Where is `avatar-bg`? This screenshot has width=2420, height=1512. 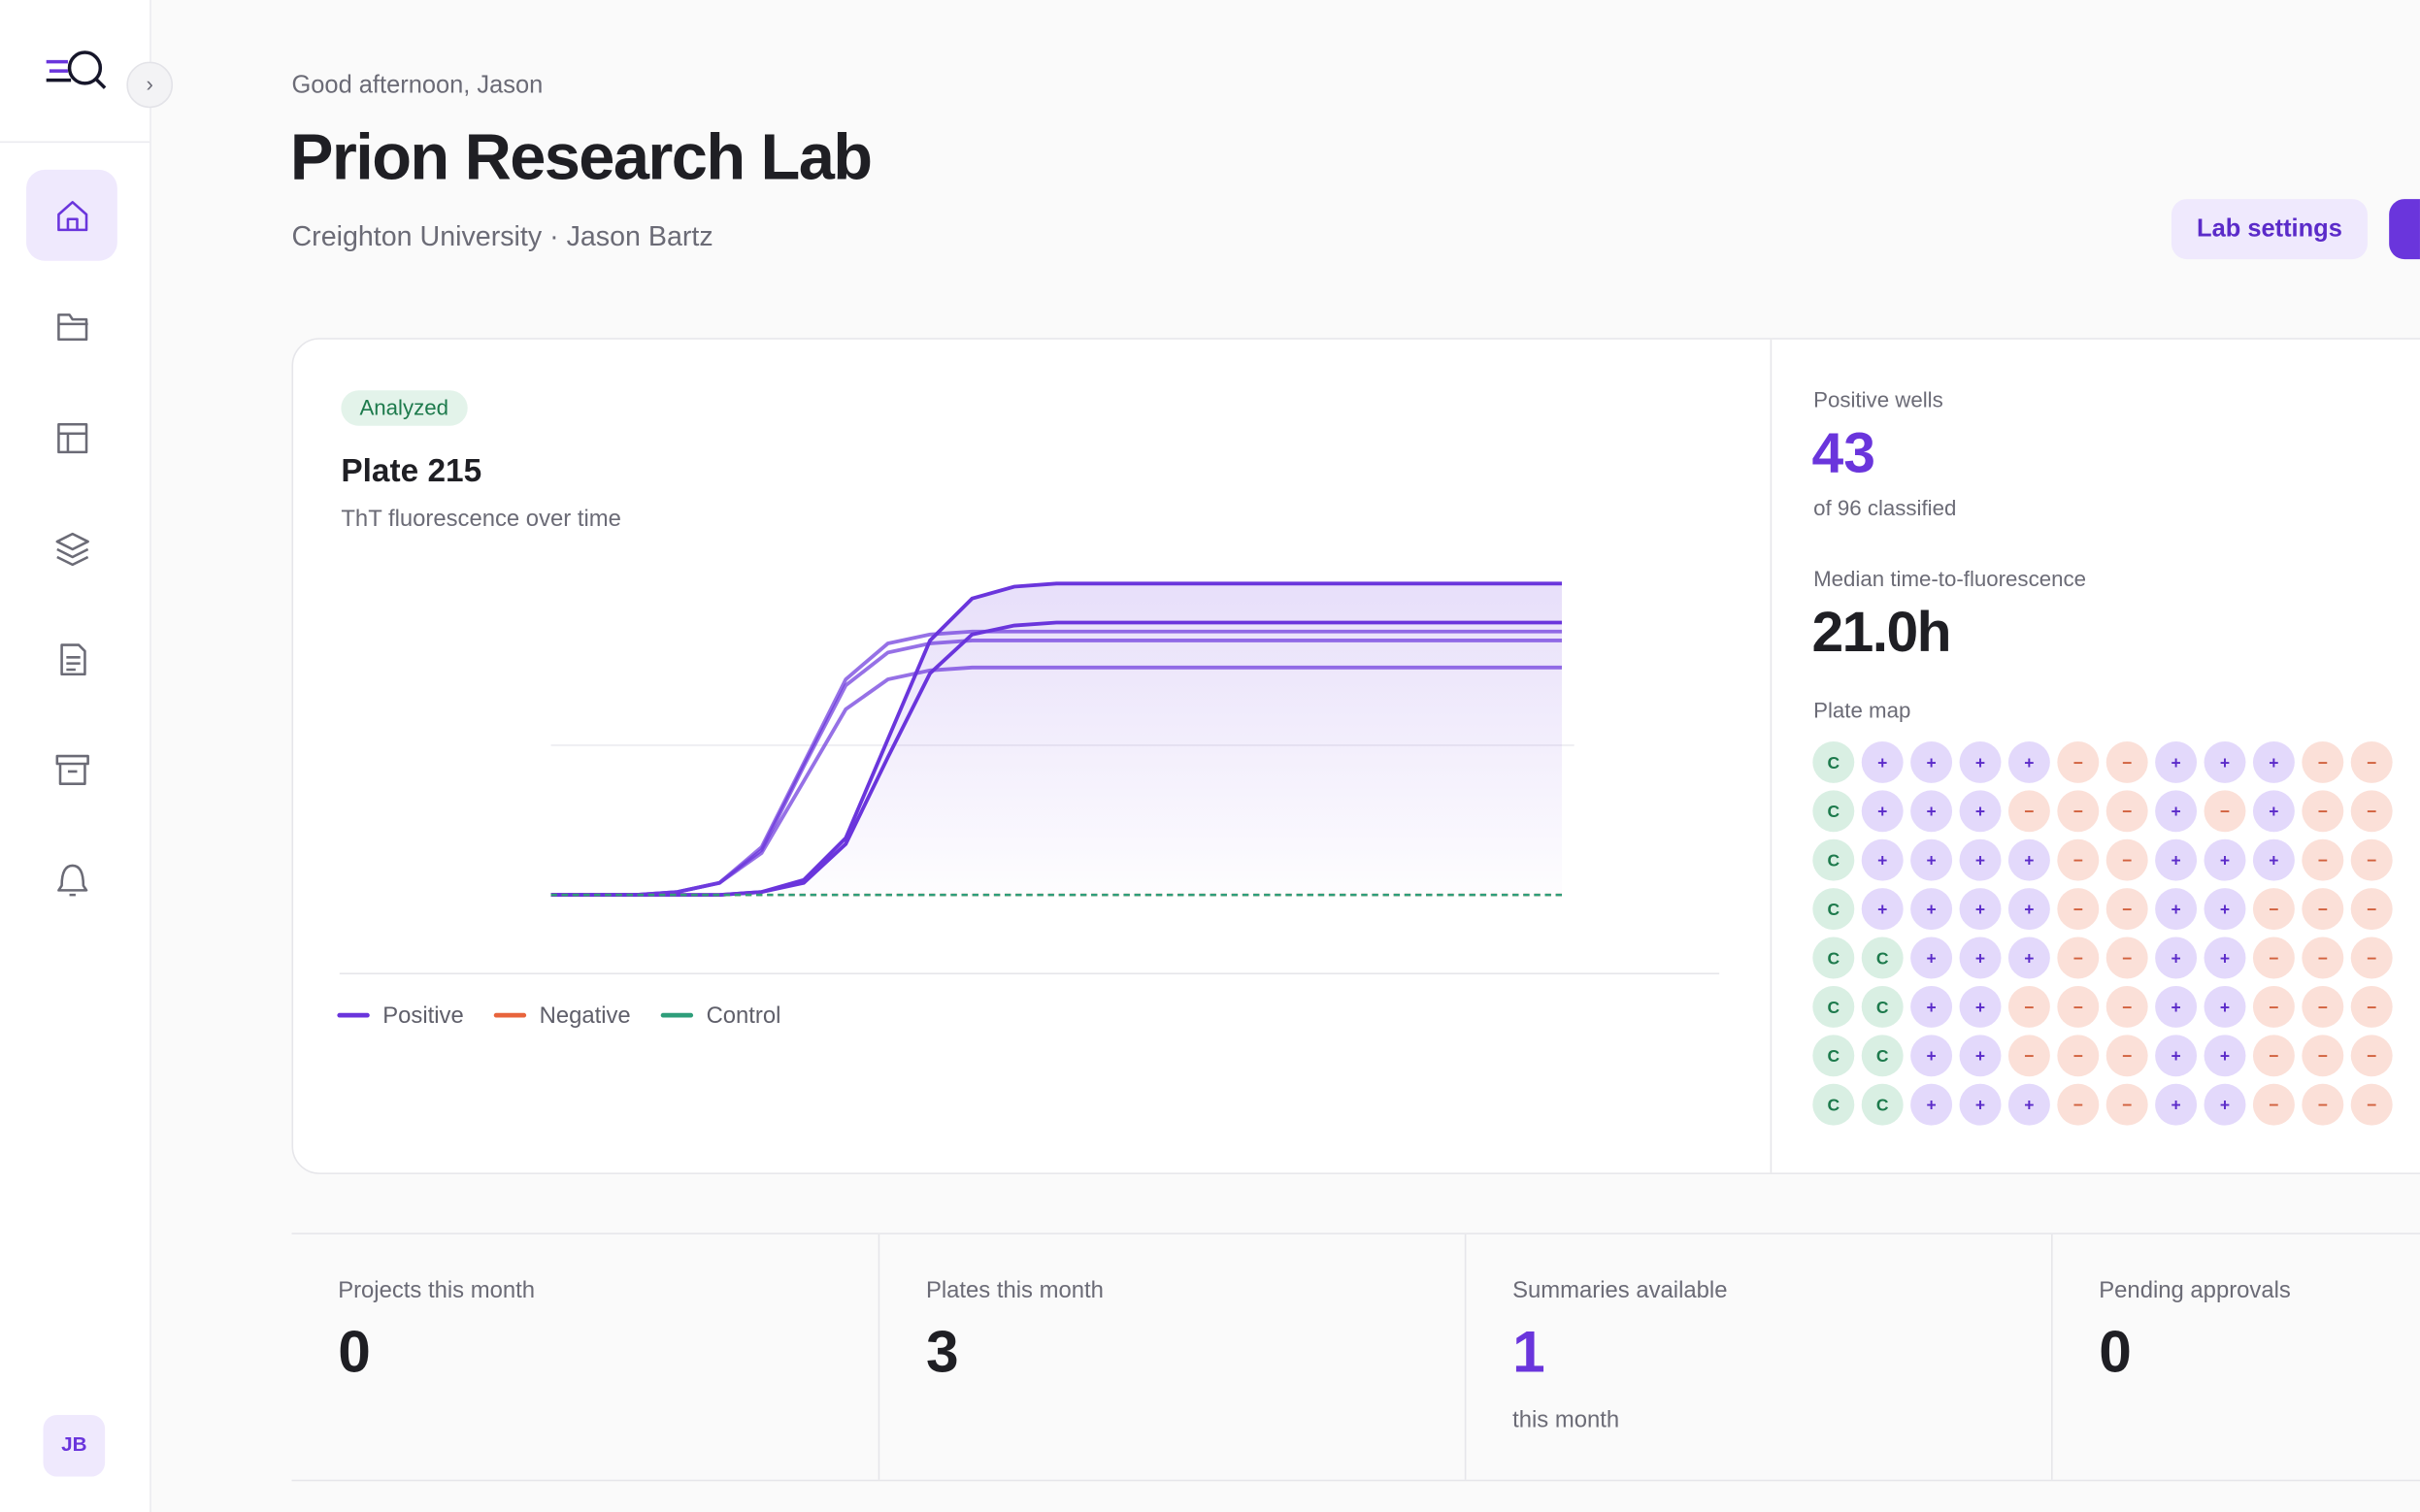
avatar-bg is located at coordinates (74, 1445).